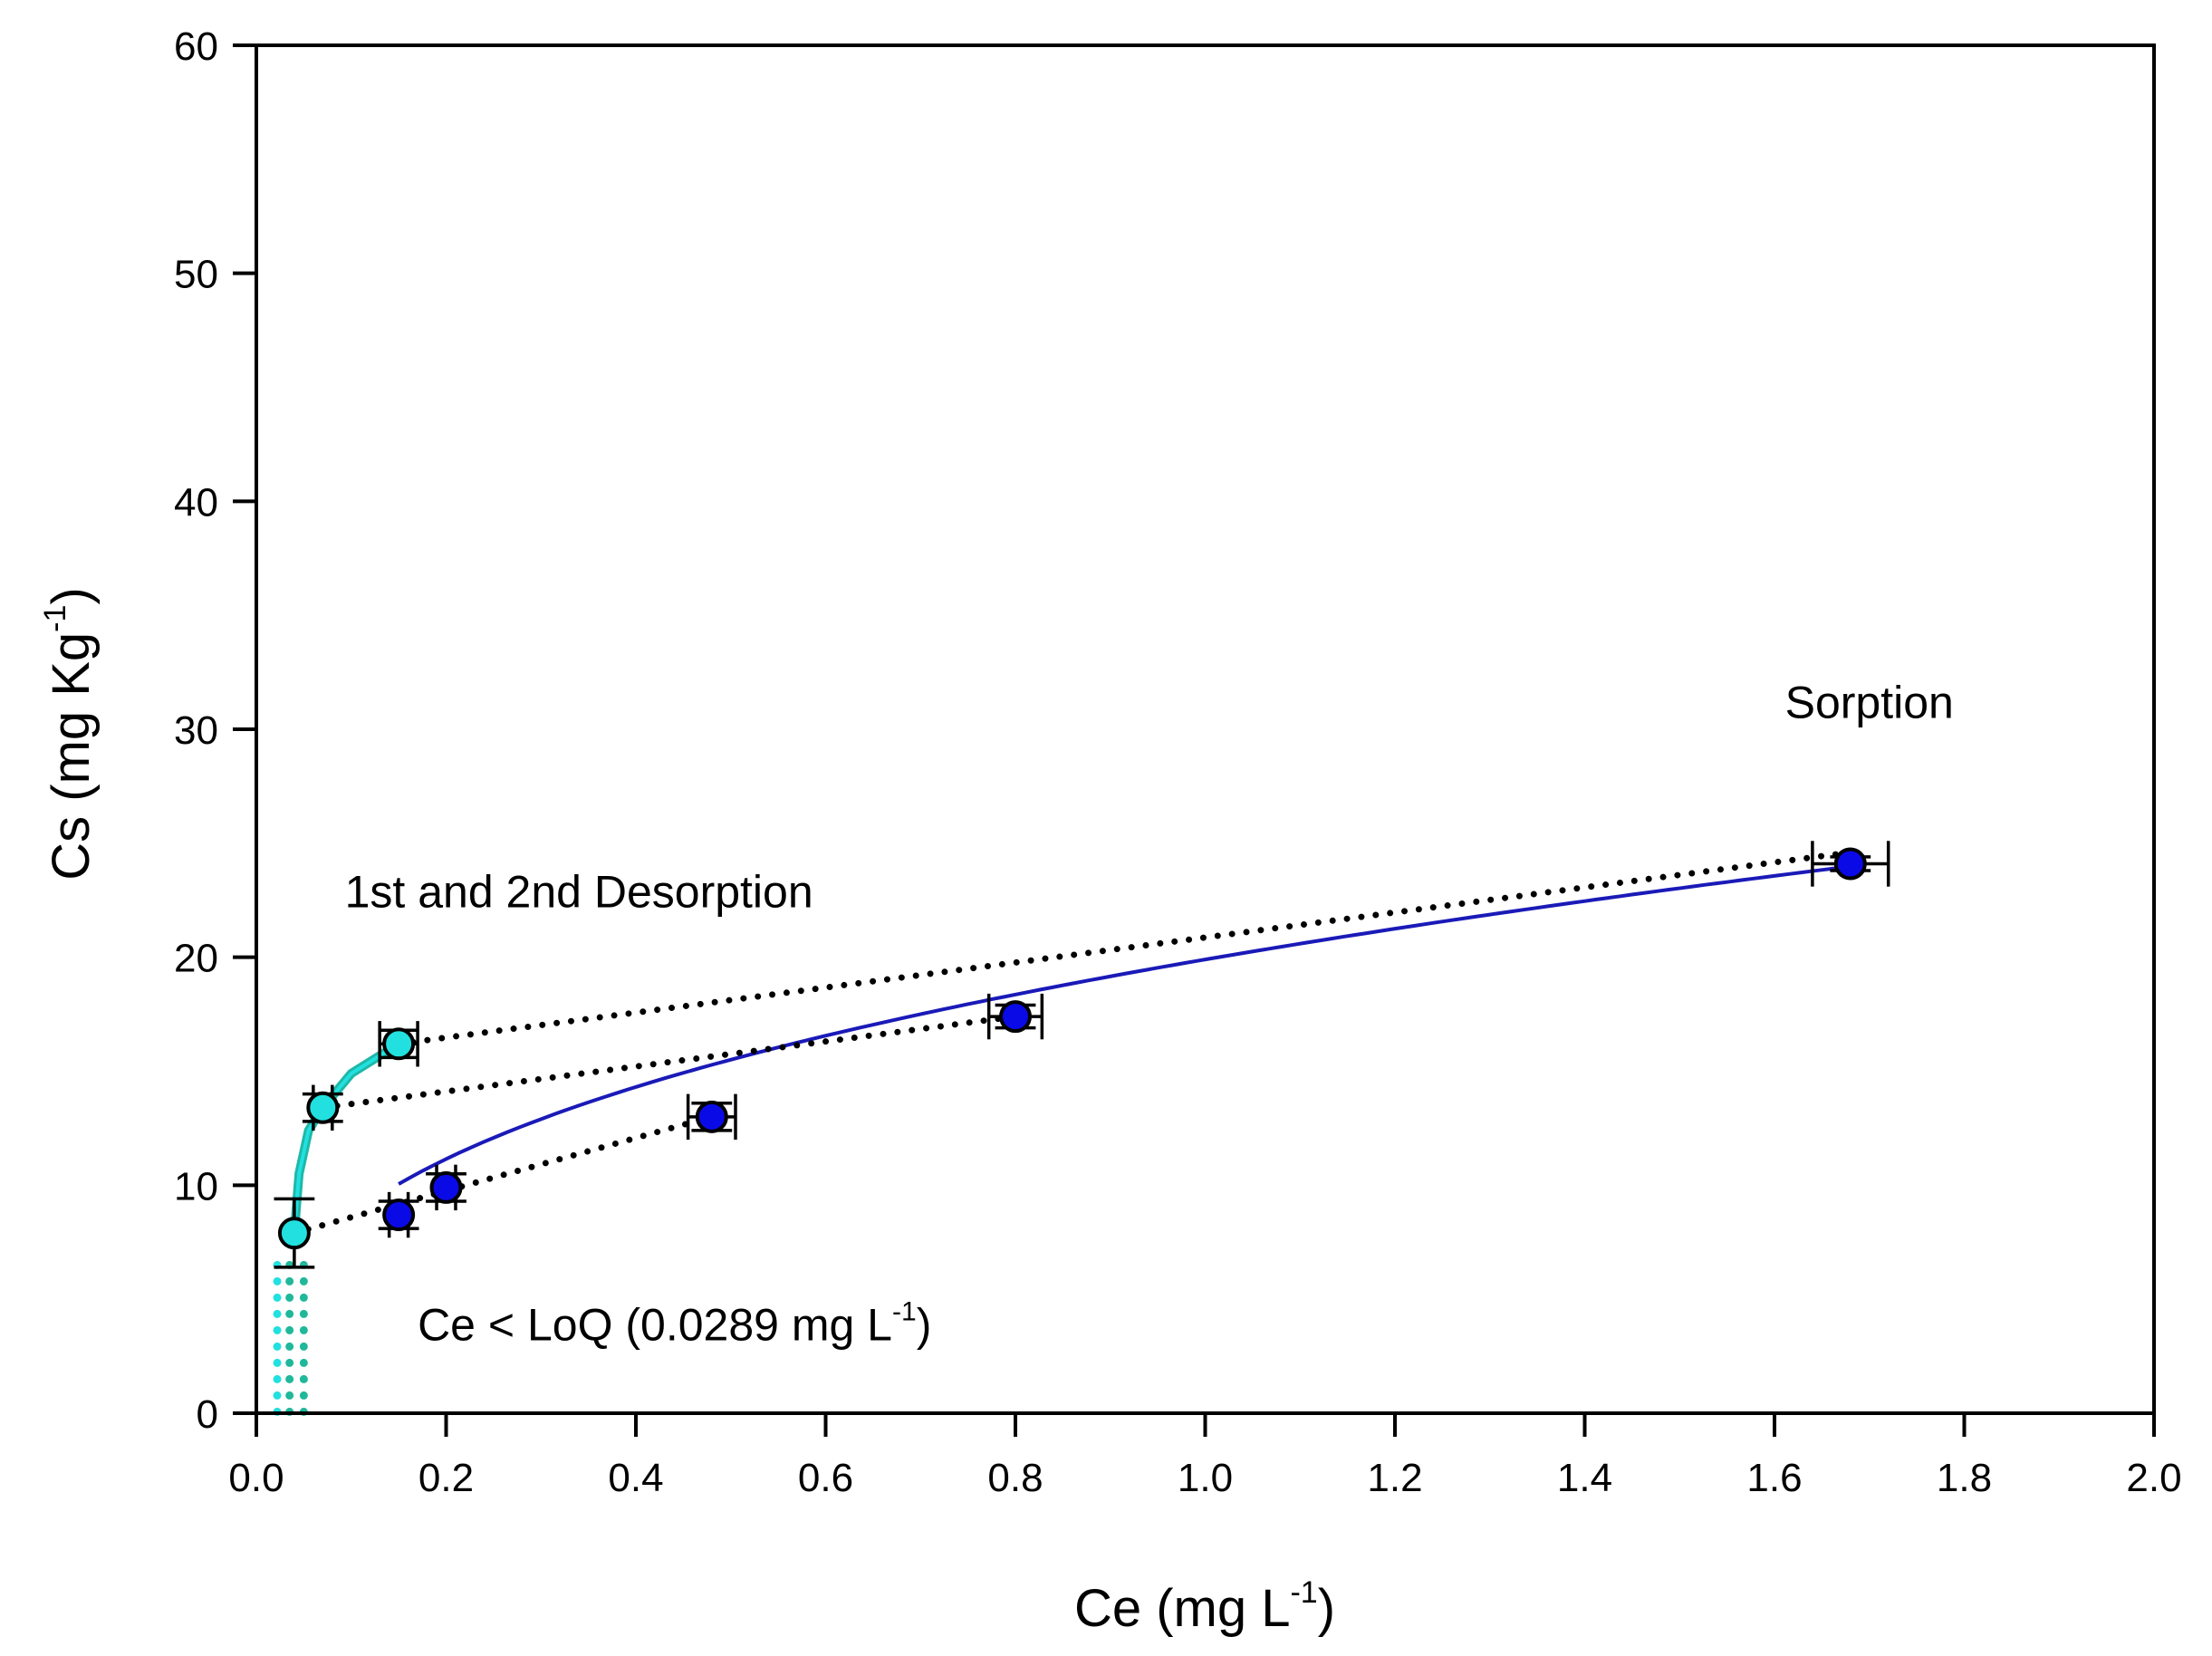 The width and height of the screenshot is (2212, 1656). Describe the element at coordinates (72, 595) in the screenshot. I see `y-axis-title-end: )` at that location.